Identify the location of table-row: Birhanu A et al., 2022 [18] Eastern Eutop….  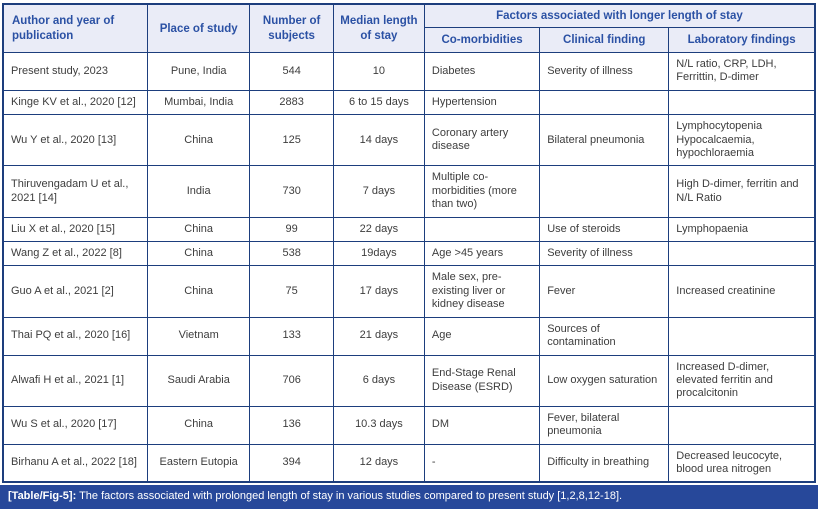
(409, 463).